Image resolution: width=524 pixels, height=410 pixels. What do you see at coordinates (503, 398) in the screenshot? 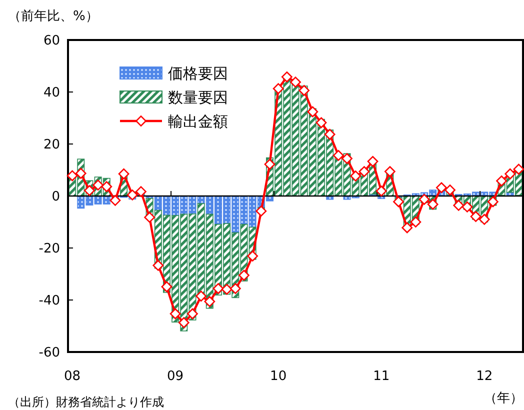
I see `x-axis-title: （年）` at bounding box center [503, 398].